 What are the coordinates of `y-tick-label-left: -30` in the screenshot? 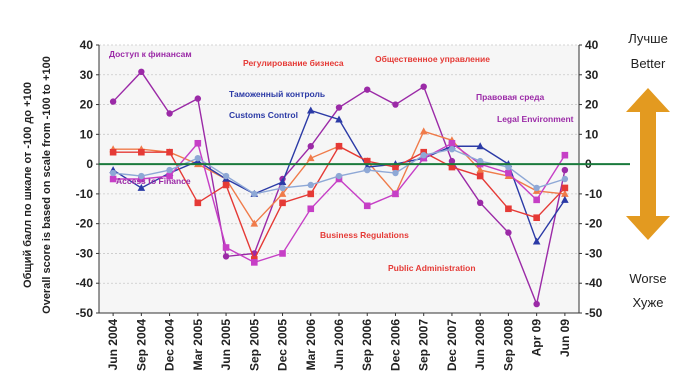 It's located at (85, 253).